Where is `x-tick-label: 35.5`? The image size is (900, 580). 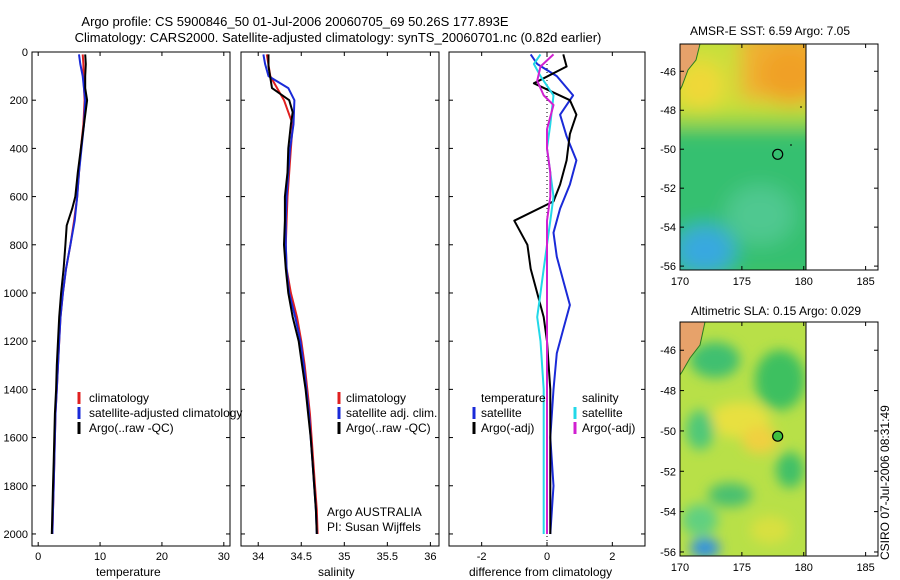
x-tick-label: 35.5 is located at coordinates (387, 557).